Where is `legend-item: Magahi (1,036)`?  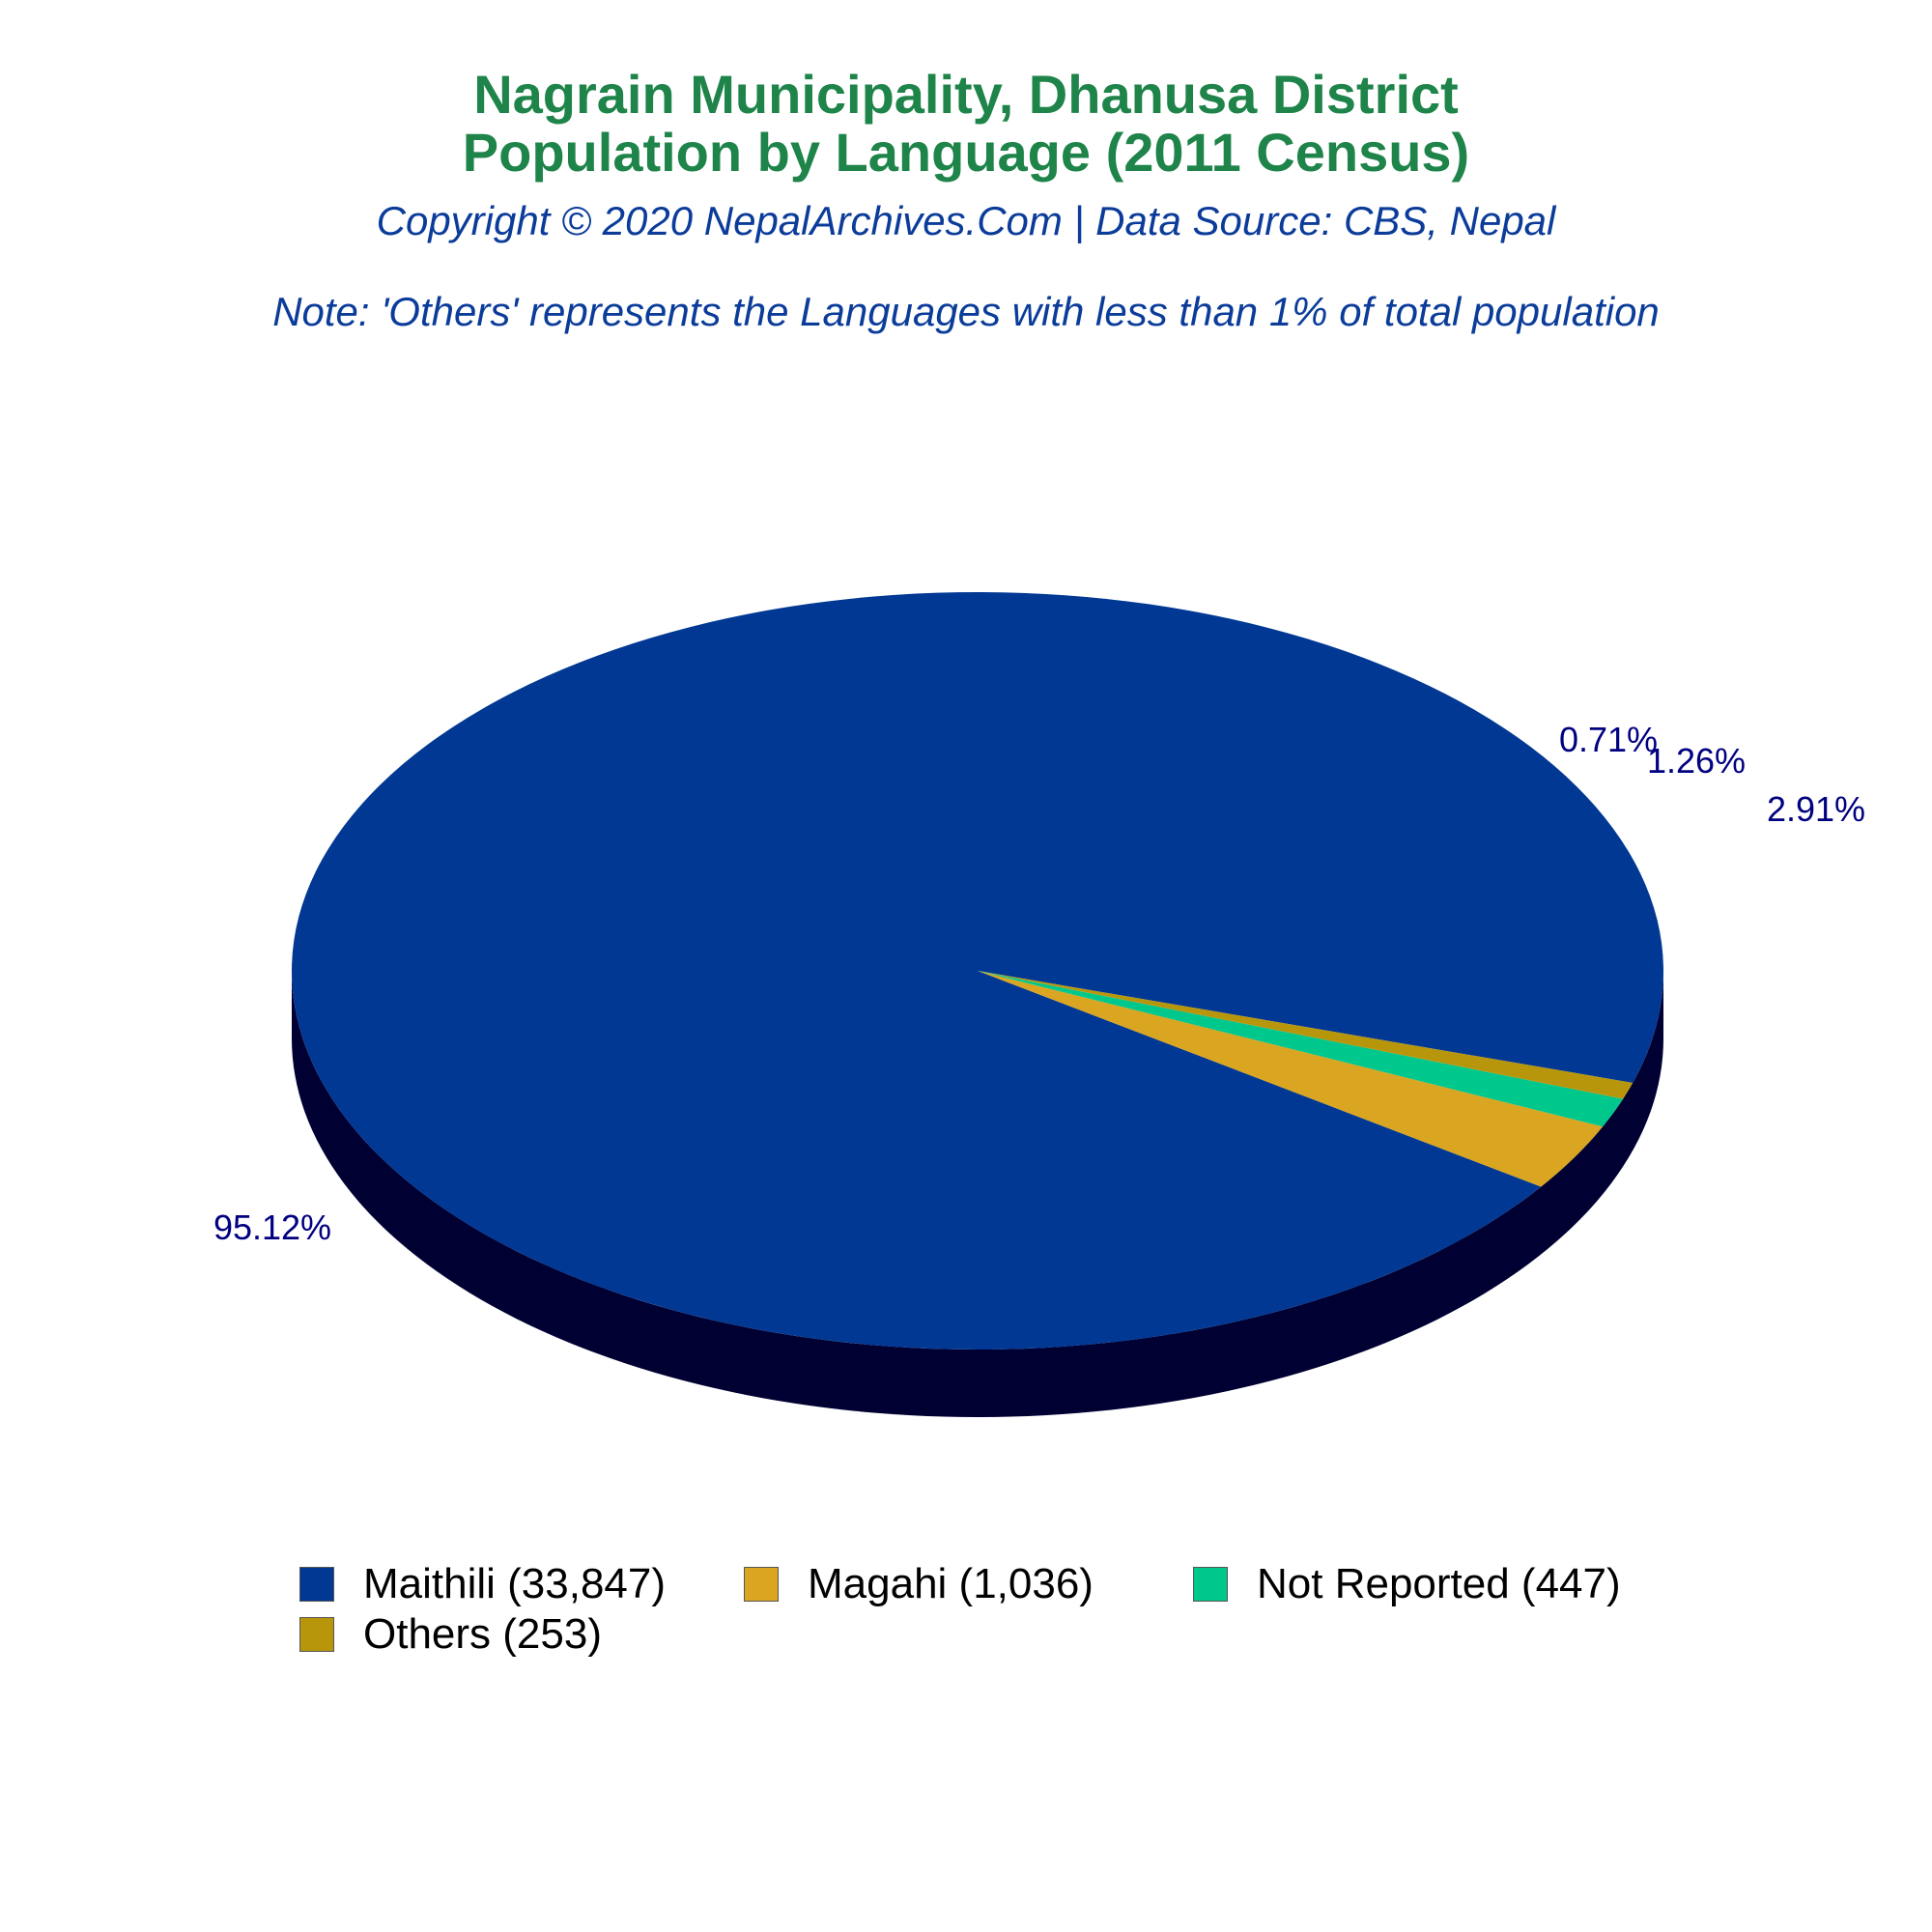
legend-item: Magahi (1,036) is located at coordinates (919, 1584).